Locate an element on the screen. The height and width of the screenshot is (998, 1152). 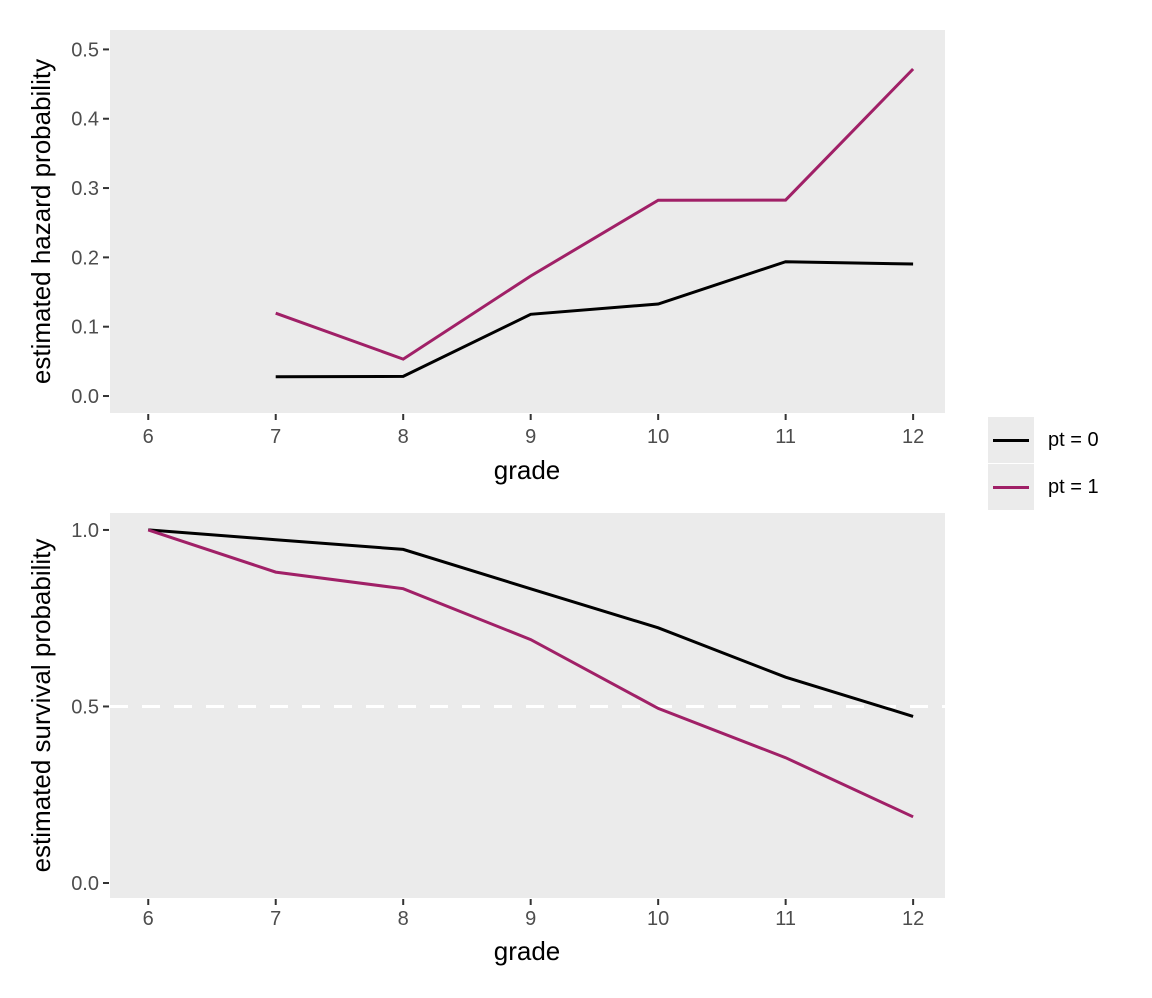
legend-key-pt0 is located at coordinates (1011, 440).